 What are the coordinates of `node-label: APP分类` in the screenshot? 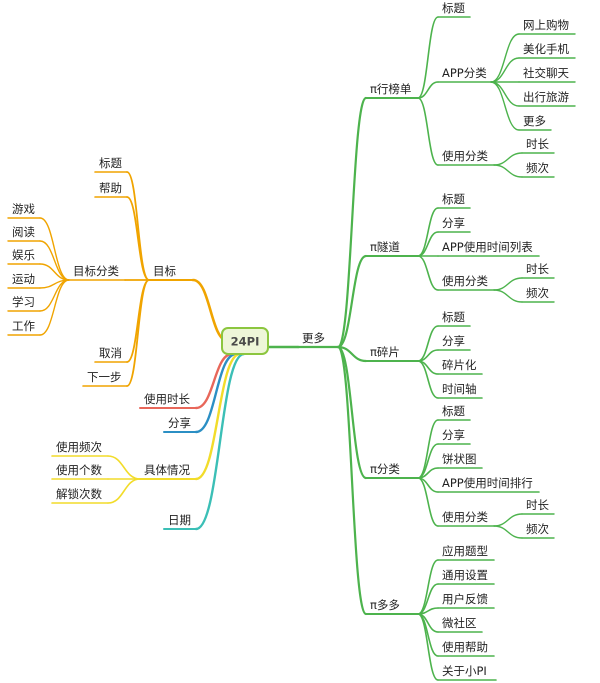 It's located at (464, 73).